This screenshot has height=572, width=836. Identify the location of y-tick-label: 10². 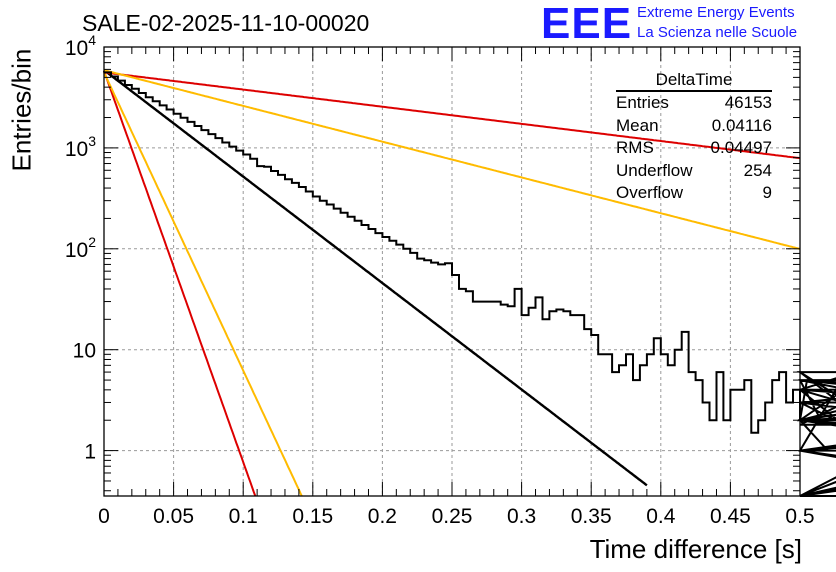
(80, 248).